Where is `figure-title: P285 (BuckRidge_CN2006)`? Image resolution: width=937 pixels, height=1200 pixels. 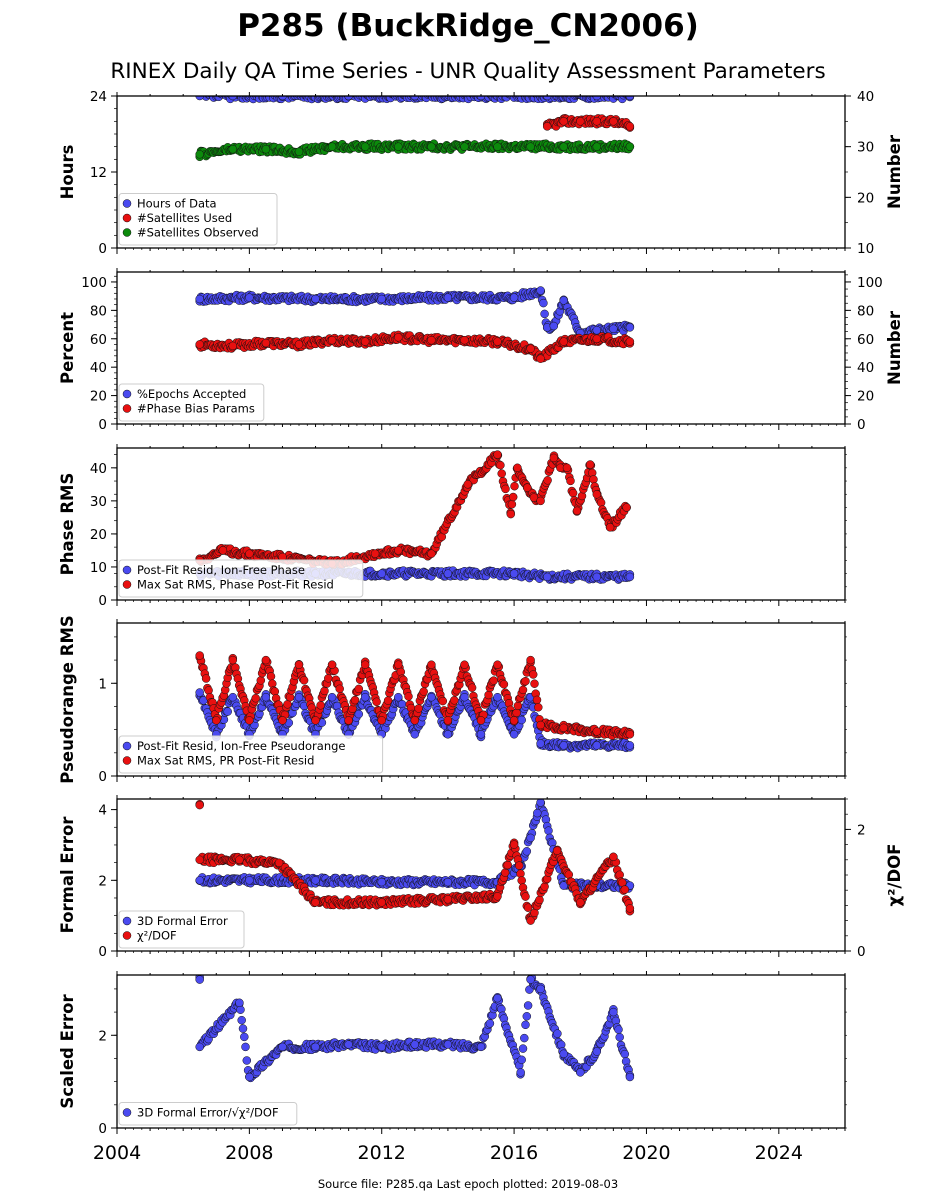 figure-title: P285 (BuckRidge_CN2006) is located at coordinates (468, 26).